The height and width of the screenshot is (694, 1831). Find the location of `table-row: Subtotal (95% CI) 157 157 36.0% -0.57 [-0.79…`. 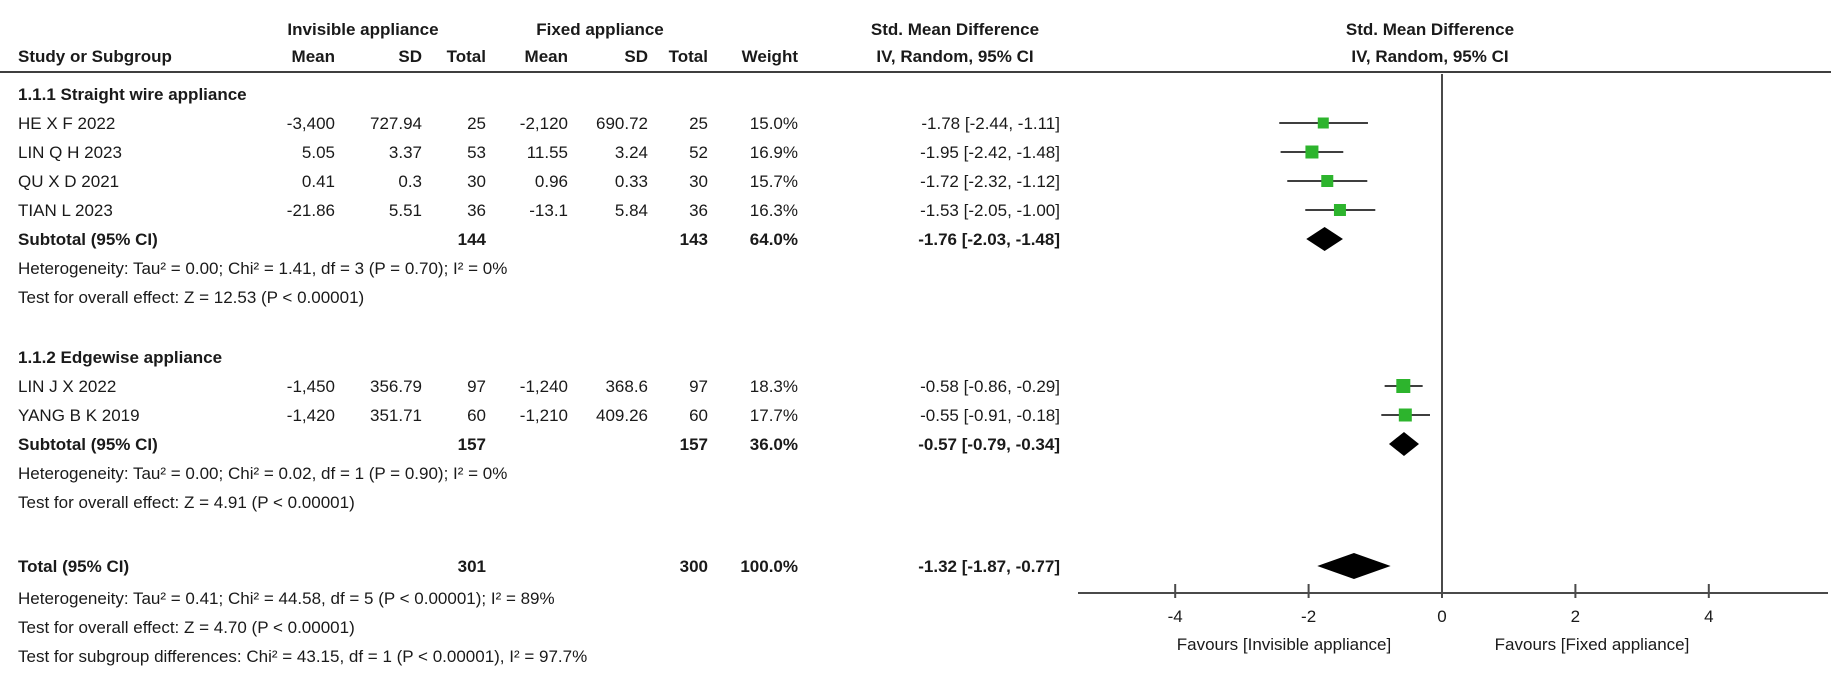

table-row: Subtotal (95% CI) 157 157 36.0% -0.57 [-0.79… is located at coordinates (915, 444).